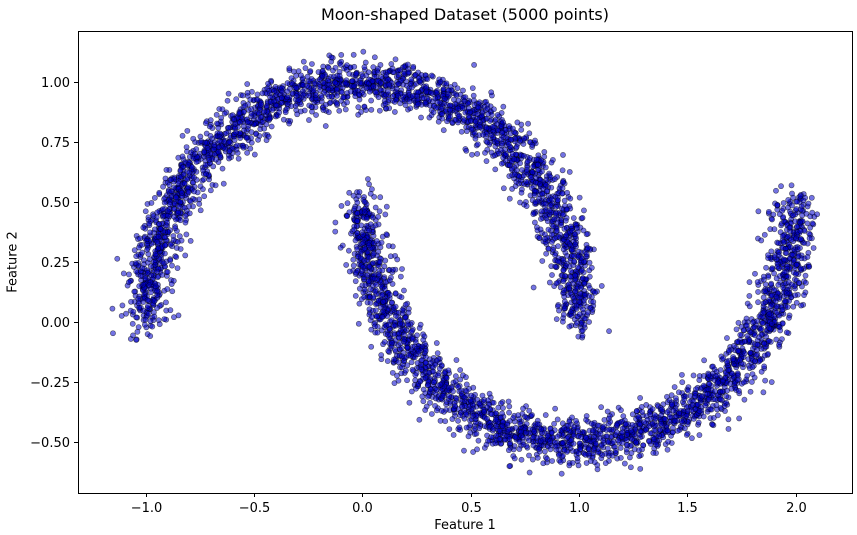 Image resolution: width=857 pixels, height=535 pixels. What do you see at coordinates (55, 83) in the screenshot?
I see `y-tick-label: 1.00` at bounding box center [55, 83].